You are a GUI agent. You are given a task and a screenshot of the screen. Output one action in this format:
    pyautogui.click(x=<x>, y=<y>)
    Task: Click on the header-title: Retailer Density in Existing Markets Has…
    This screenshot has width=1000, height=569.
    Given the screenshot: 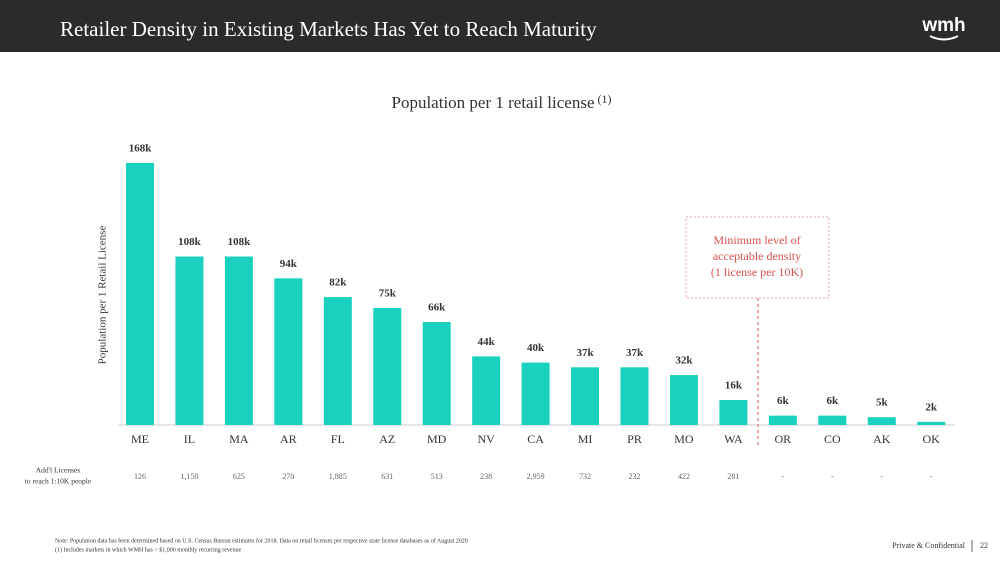 What is the action you would take?
    pyautogui.click(x=328, y=29)
    